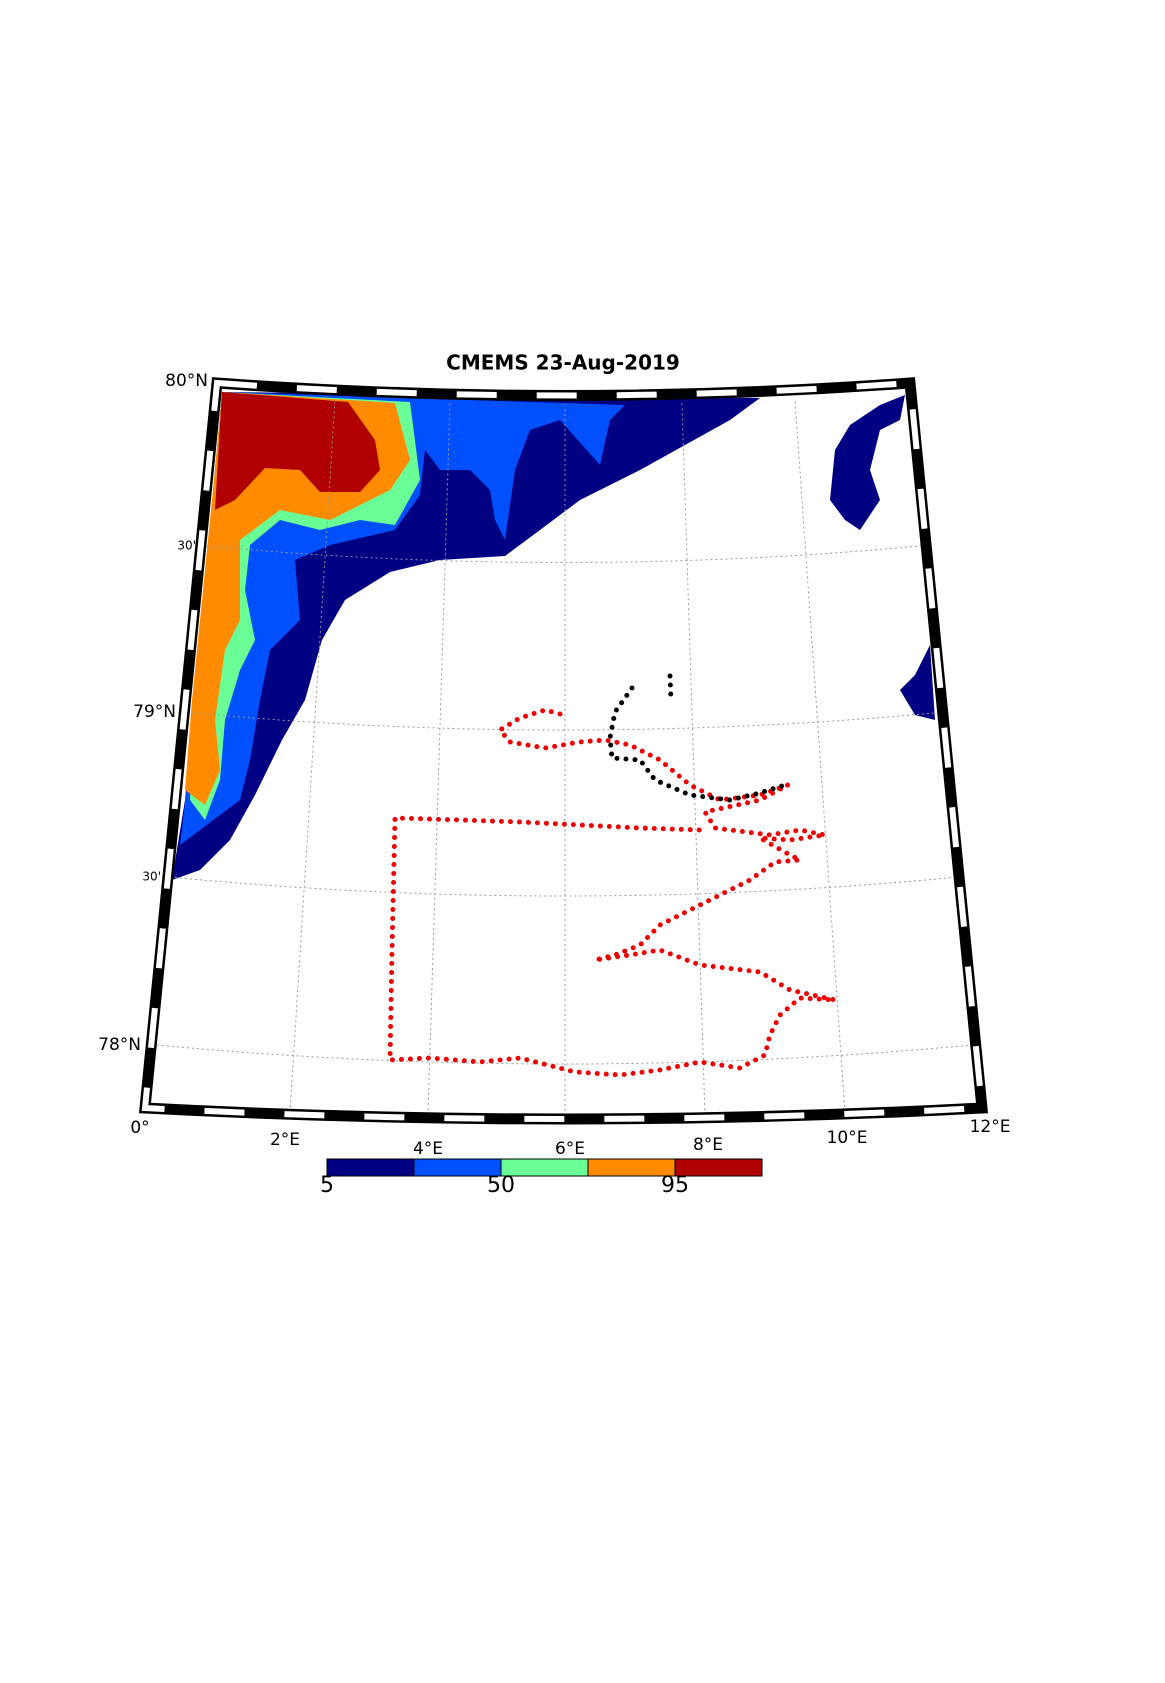 This screenshot has height=1683, width=1165. What do you see at coordinates (154, 712) in the screenshot?
I see `lat-label: 79°N` at bounding box center [154, 712].